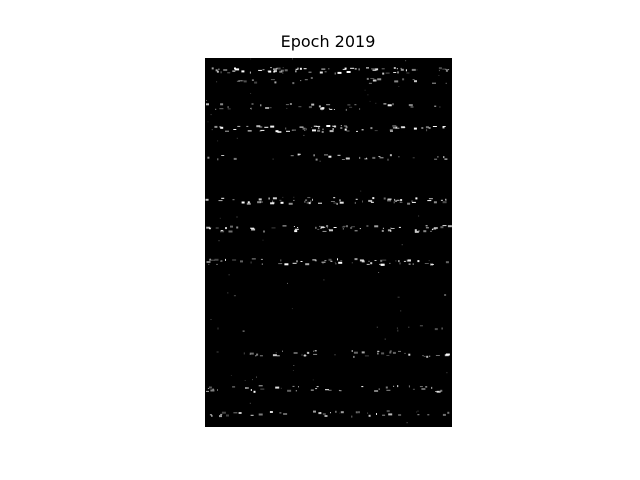  I want to click on speckle-band-9-dot, so click(398, 297).